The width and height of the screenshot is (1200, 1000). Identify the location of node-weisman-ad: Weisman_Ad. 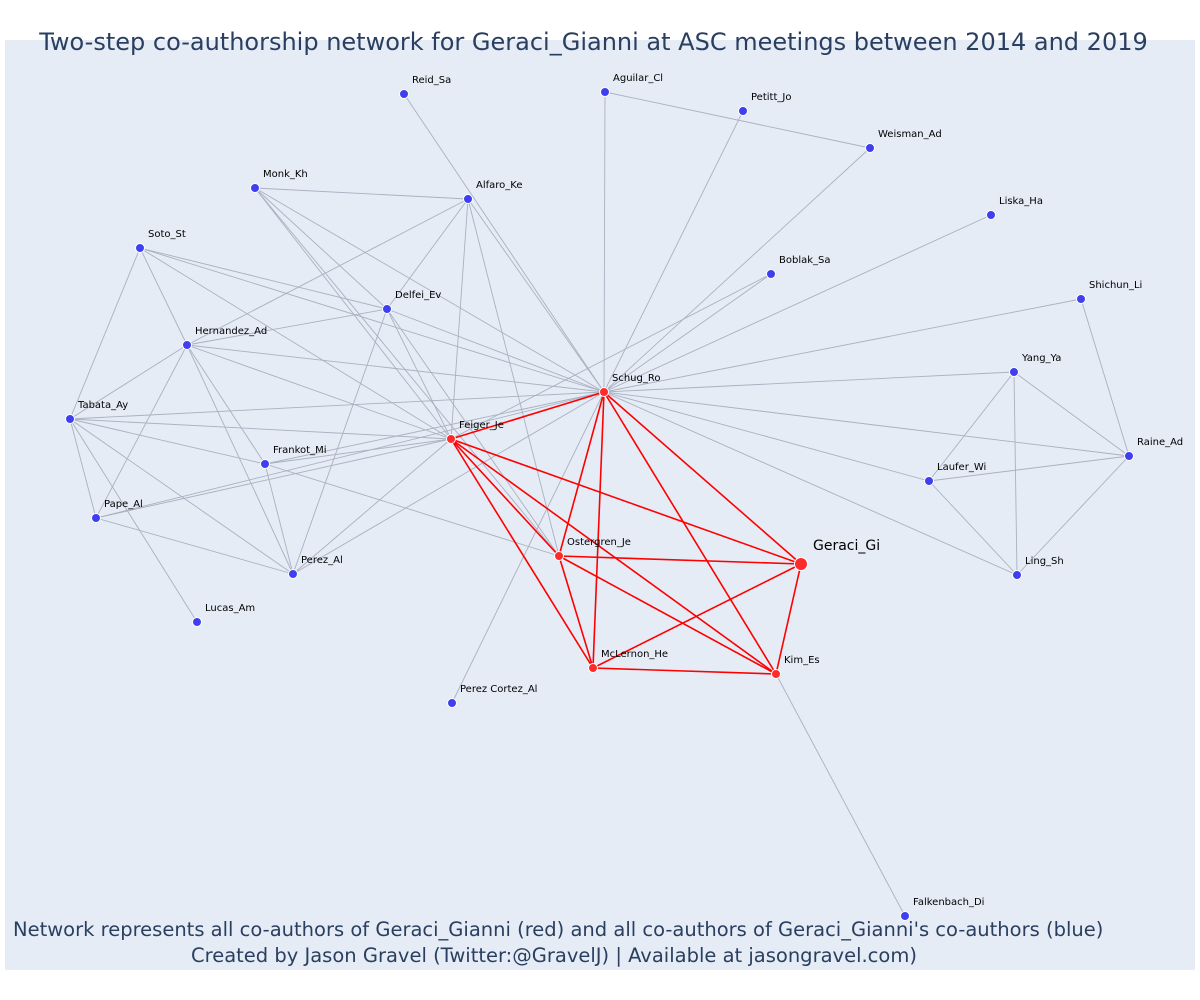
(903, 141).